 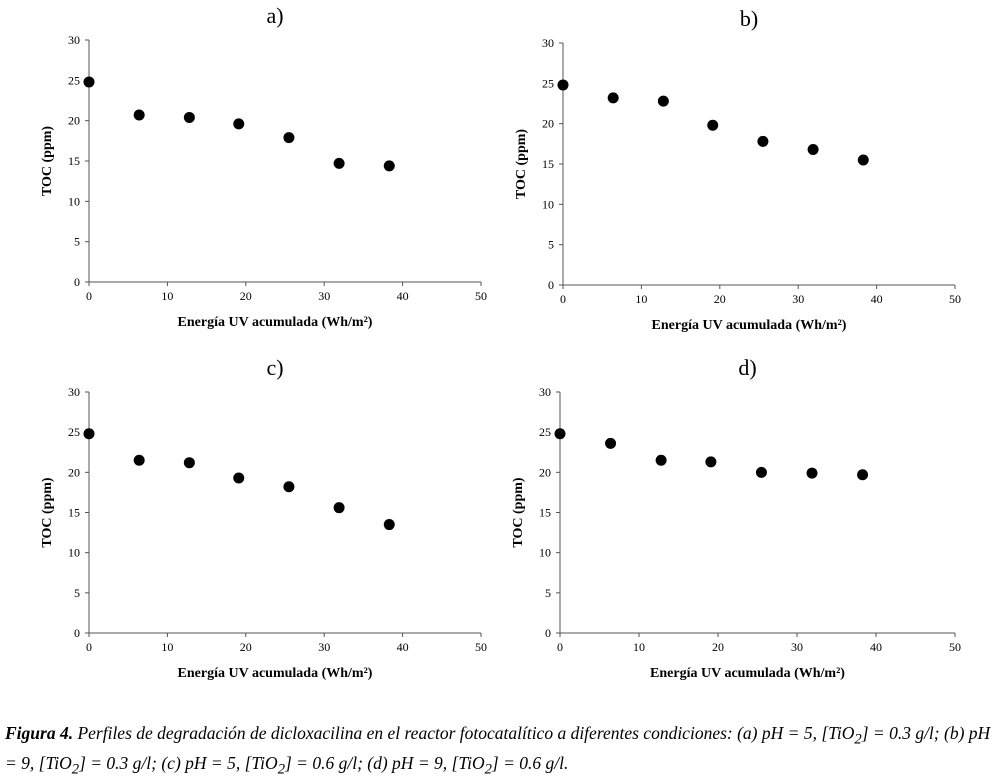 I want to click on caption-label: Figura 4., so click(x=39, y=733).